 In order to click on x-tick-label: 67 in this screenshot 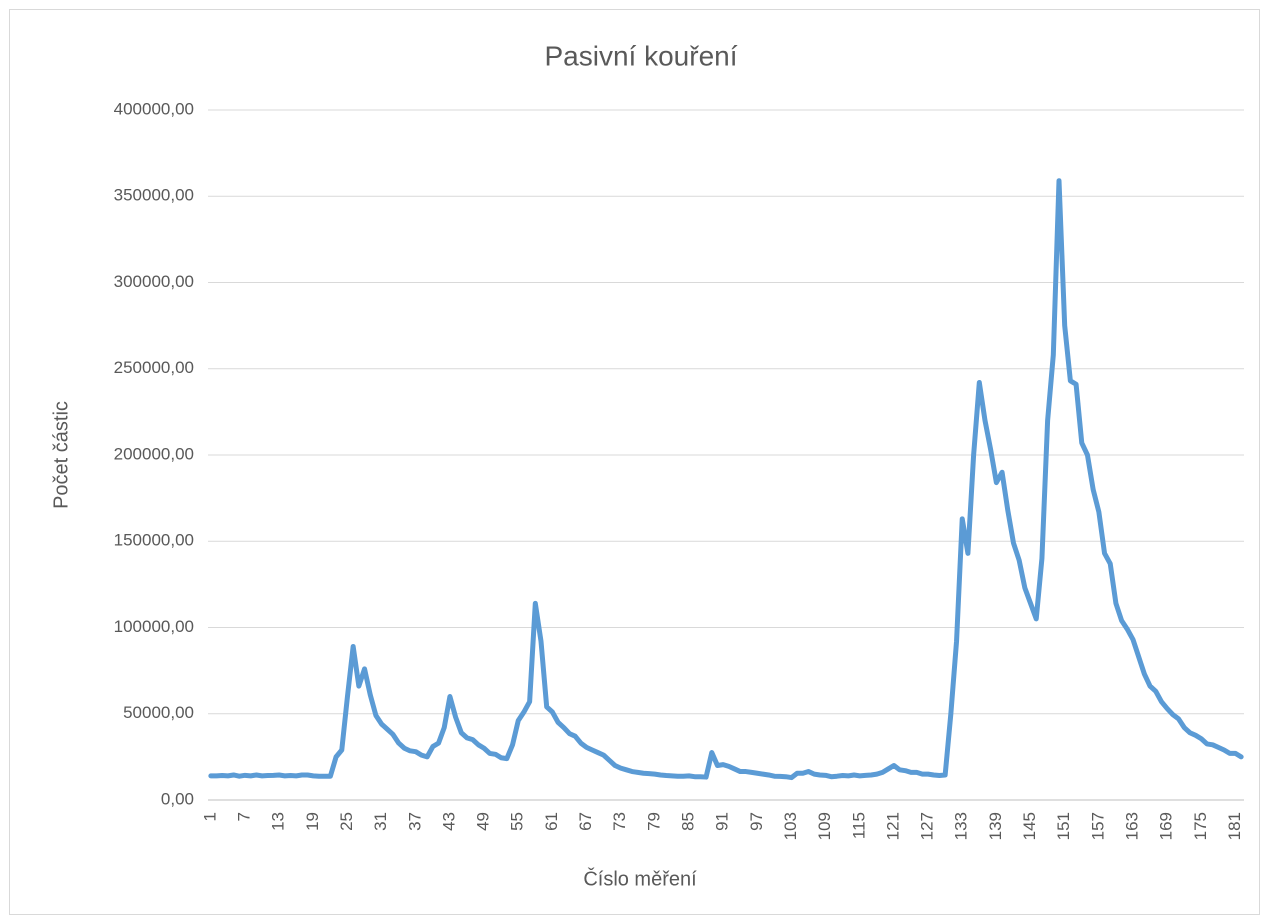, I will do `click(585, 821)`.